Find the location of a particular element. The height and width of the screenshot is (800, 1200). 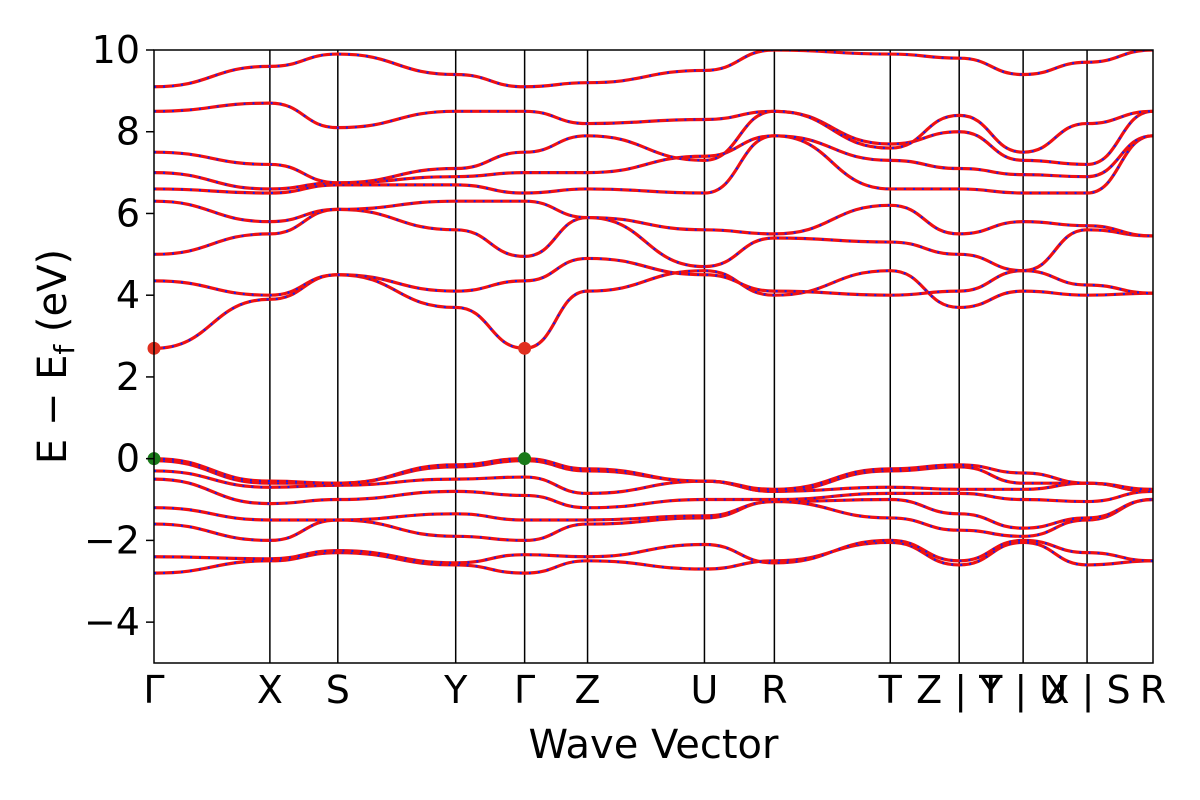

x-tick-label: S is located at coordinates (338, 690).